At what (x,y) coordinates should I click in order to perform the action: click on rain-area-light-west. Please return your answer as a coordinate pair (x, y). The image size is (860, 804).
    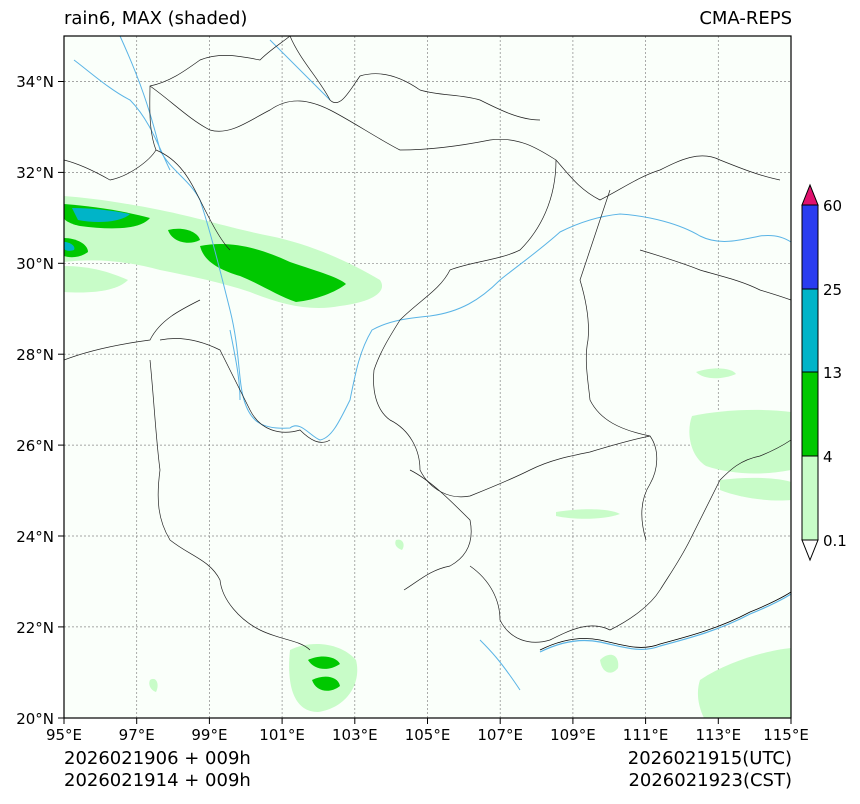
    Looking at the image, I should click on (96, 279).